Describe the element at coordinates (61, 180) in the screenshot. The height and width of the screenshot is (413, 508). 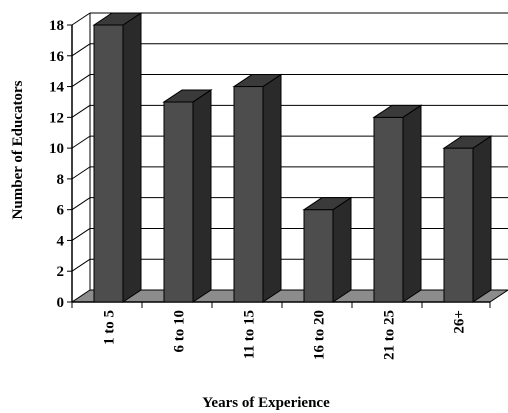
I see `y-tick-label: 8` at that location.